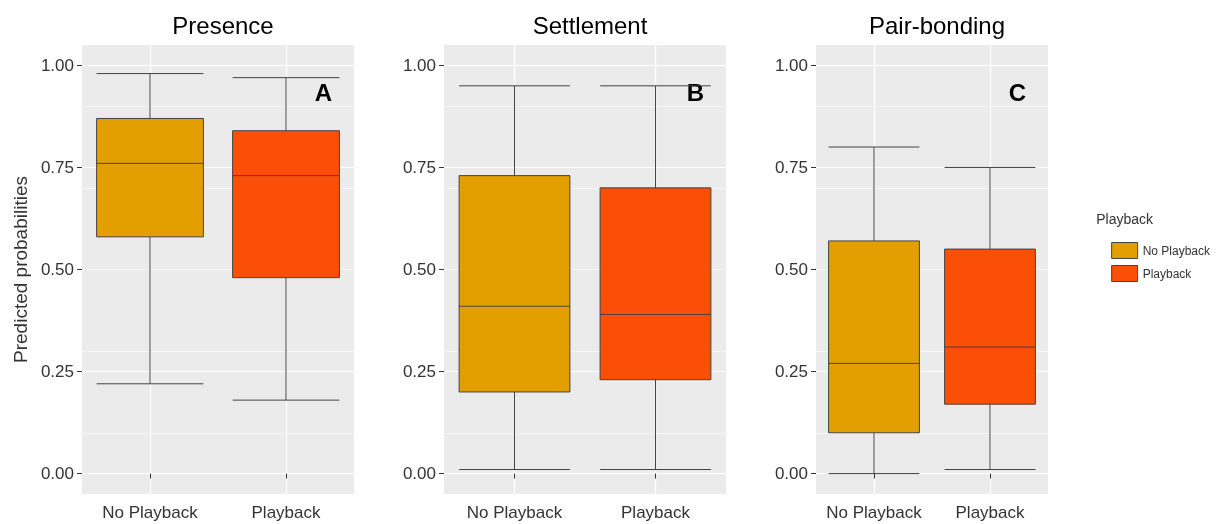 The image size is (1223, 524). Describe the element at coordinates (695, 92) in the screenshot. I see `annotation: B` at that location.